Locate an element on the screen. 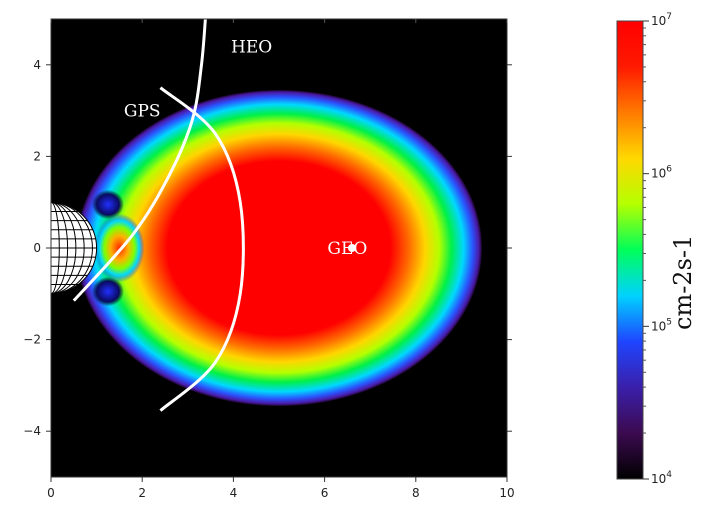 The image size is (701, 510). slot-region-lower is located at coordinates (108, 291).